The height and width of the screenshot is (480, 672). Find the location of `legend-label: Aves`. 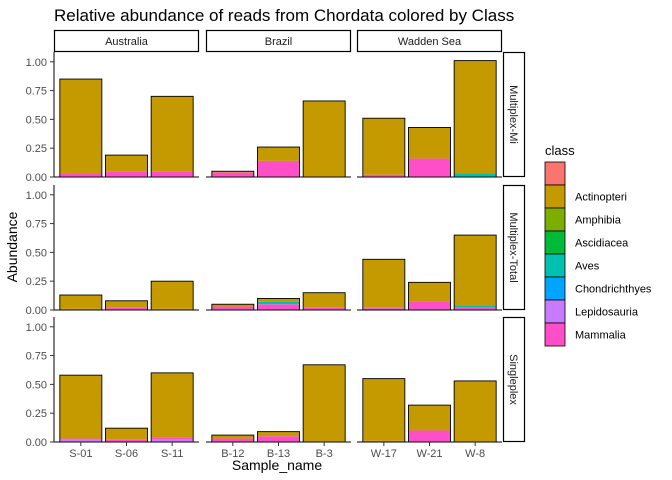

legend-label: Aves is located at coordinates (587, 267).